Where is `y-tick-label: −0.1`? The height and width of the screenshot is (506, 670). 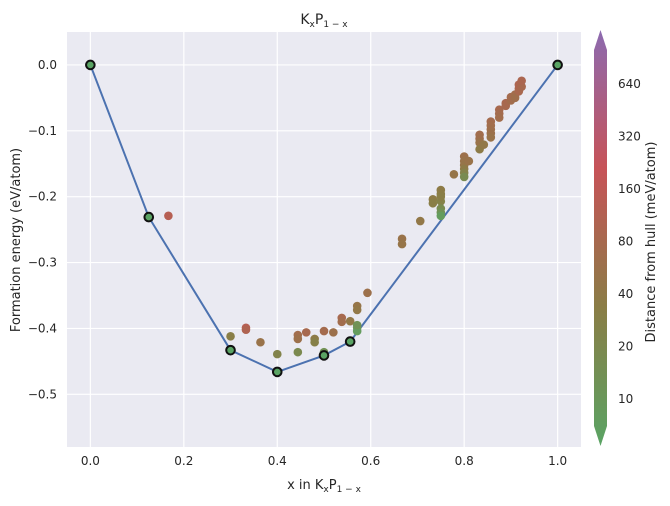
y-tick-label: −0.1 is located at coordinates (42, 131).